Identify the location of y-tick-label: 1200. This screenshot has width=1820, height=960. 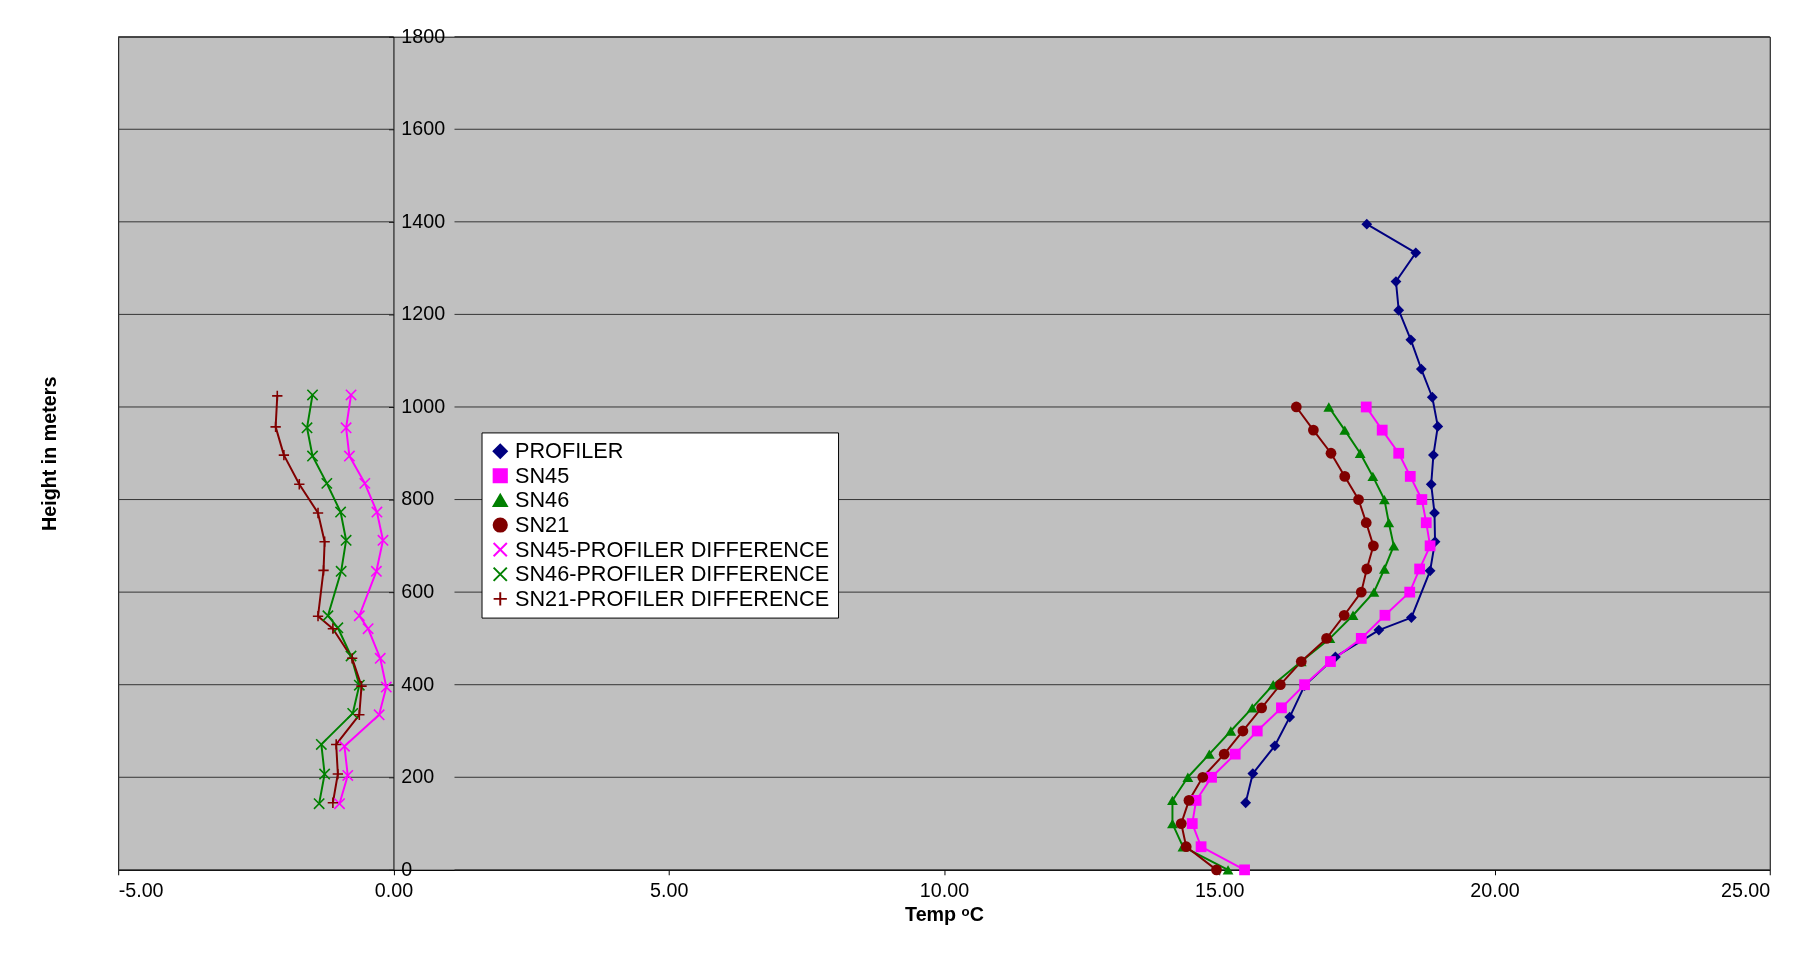
(423, 313).